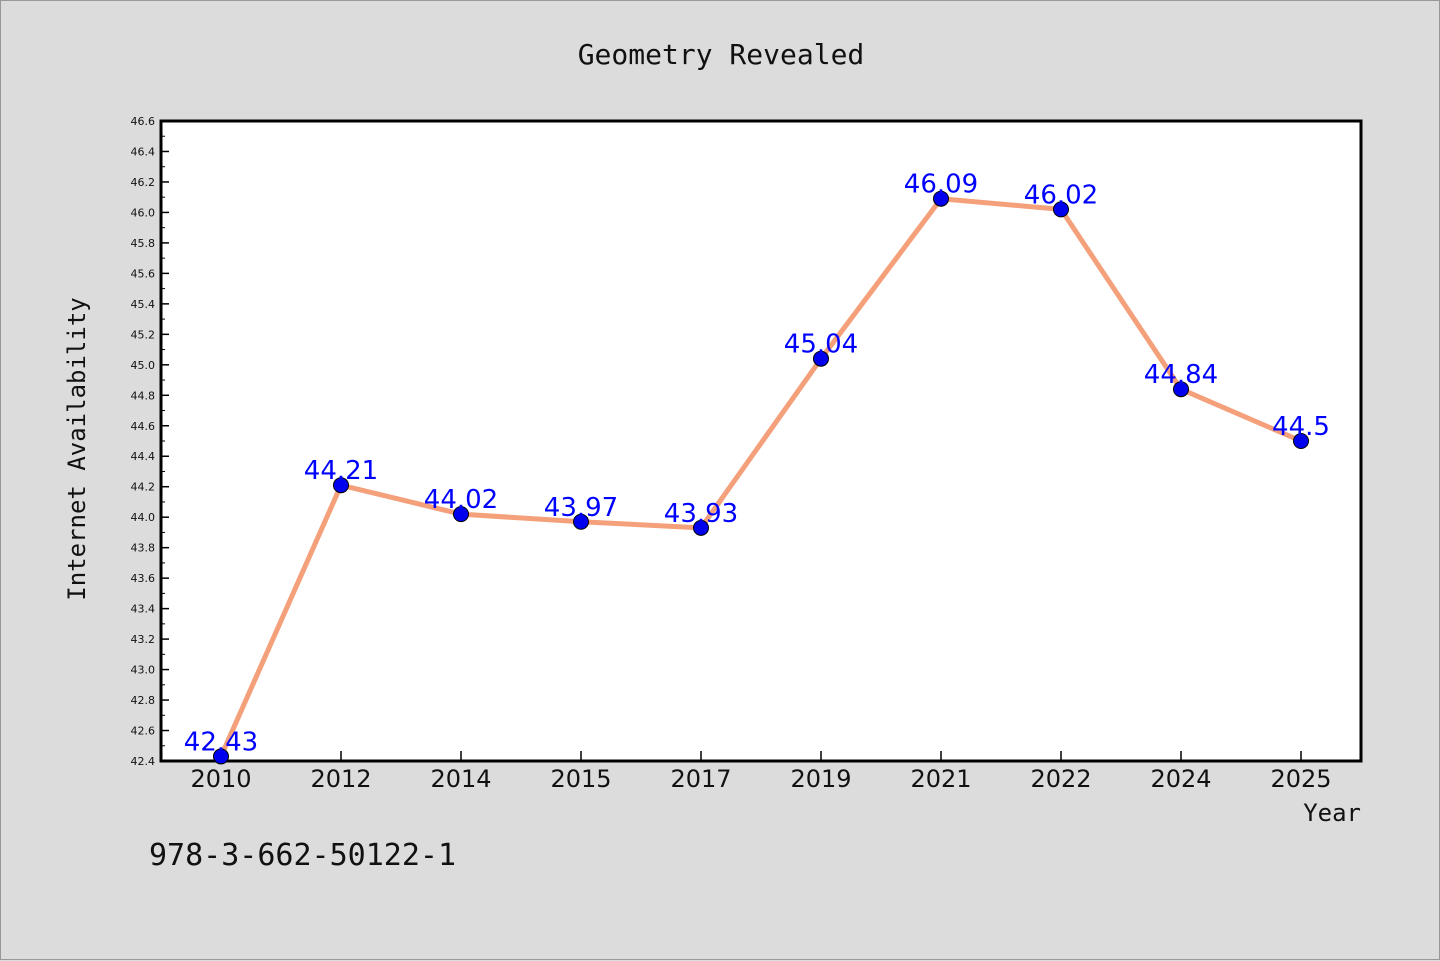 The image size is (1440, 961). Describe the element at coordinates (143, 334) in the screenshot. I see `y-tick-label: 45.2` at that location.